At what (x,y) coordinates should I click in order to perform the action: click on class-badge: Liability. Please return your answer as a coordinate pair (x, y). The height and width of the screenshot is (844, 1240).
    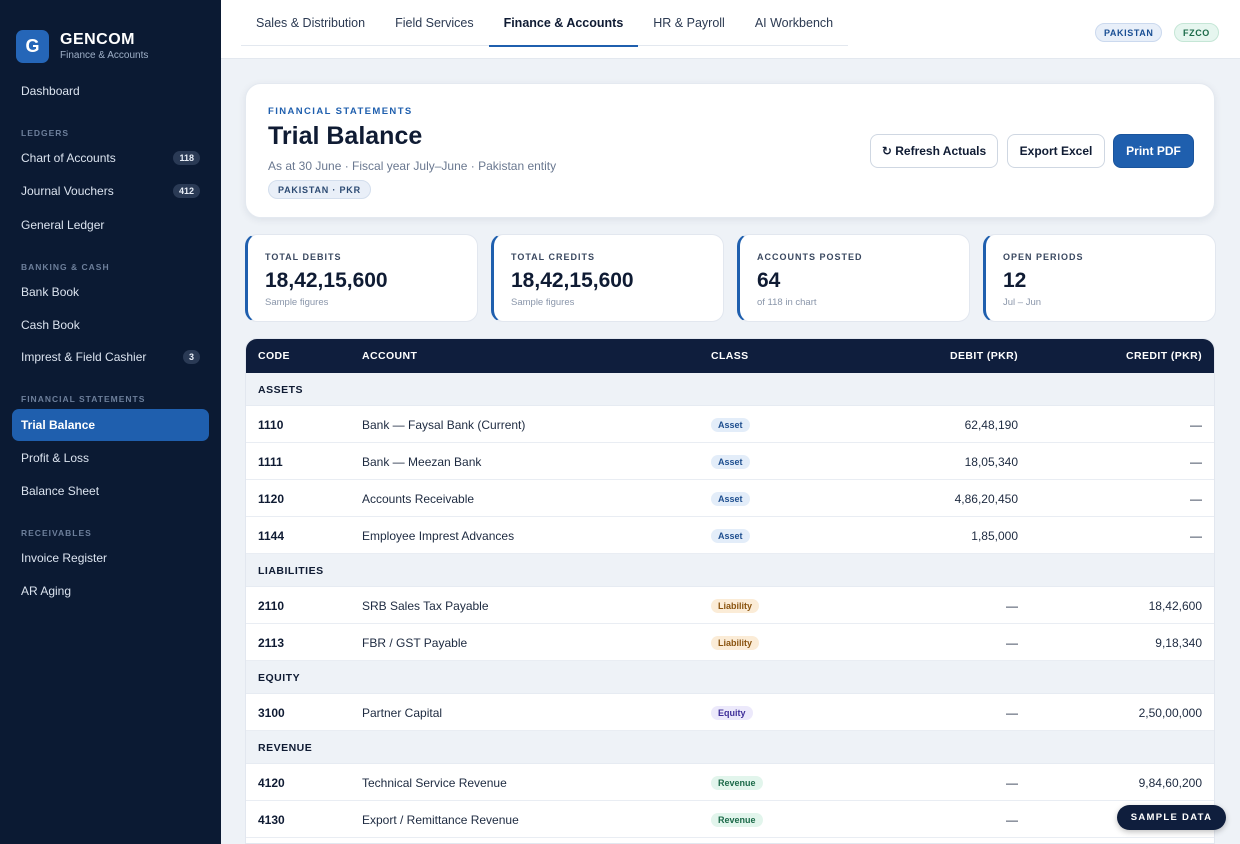
    Looking at the image, I should click on (735, 605).